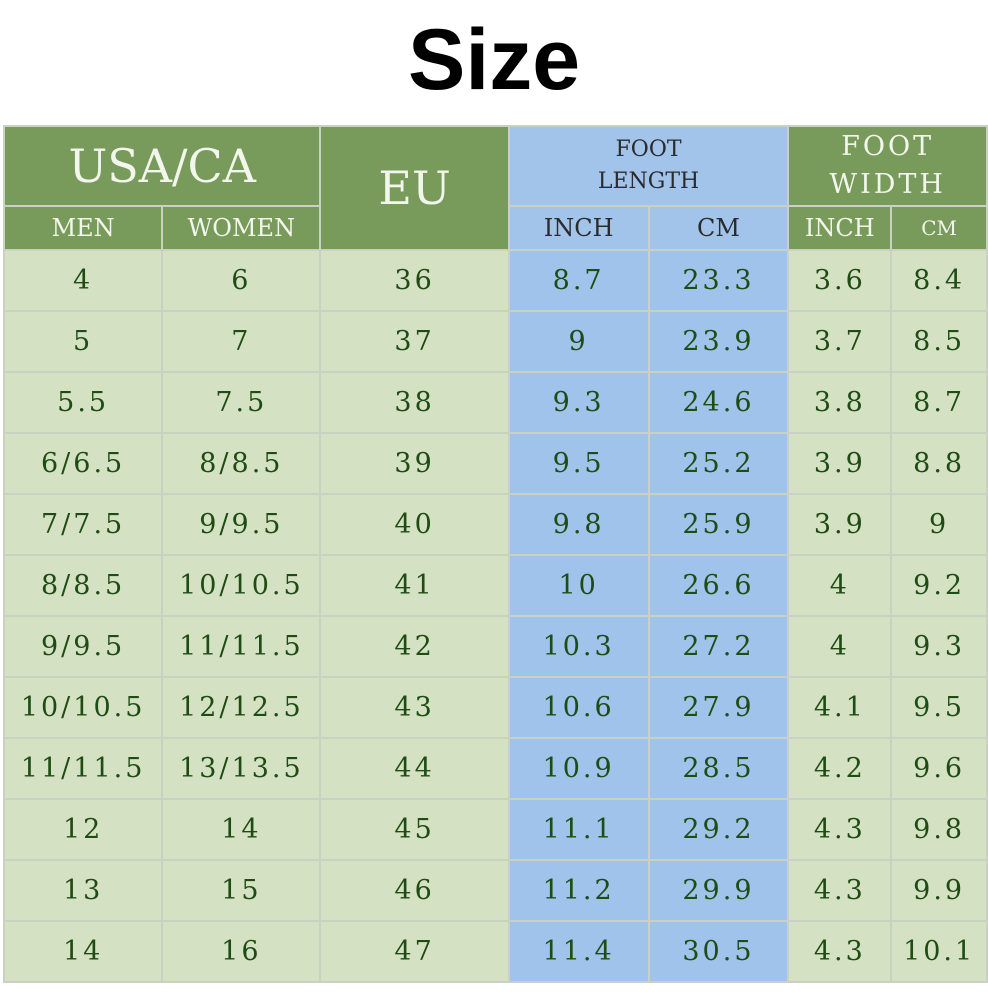  I want to click on table-cell: 11.4, so click(578, 951).